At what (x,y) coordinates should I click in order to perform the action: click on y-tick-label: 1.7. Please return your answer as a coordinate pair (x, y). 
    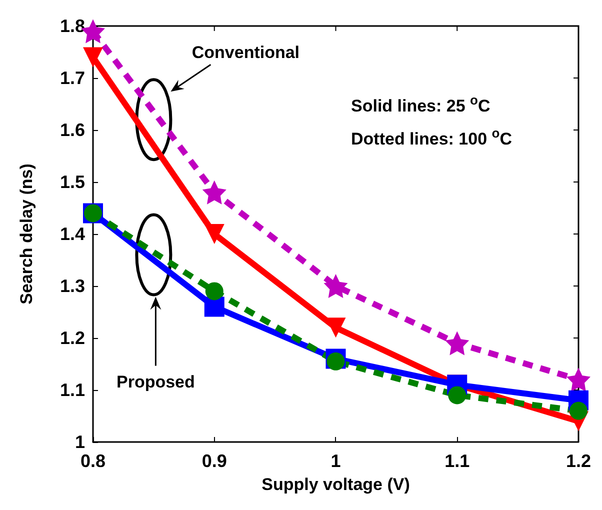
    Looking at the image, I should click on (72, 78).